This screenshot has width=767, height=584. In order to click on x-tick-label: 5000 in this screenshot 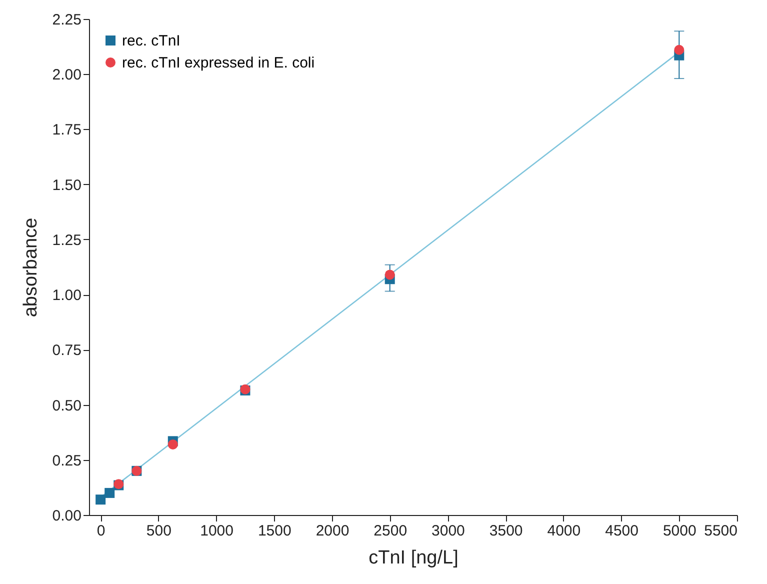, I will do `click(679, 531)`.